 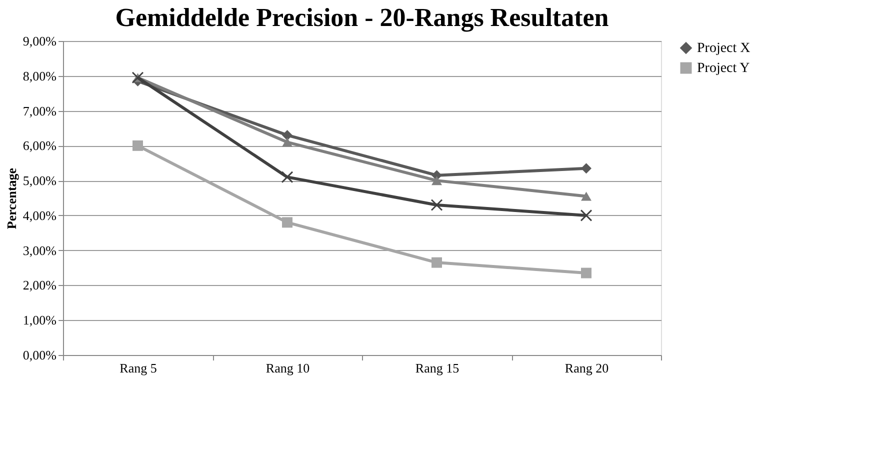 I want to click on legend-label: Project Y, so click(x=723, y=68).